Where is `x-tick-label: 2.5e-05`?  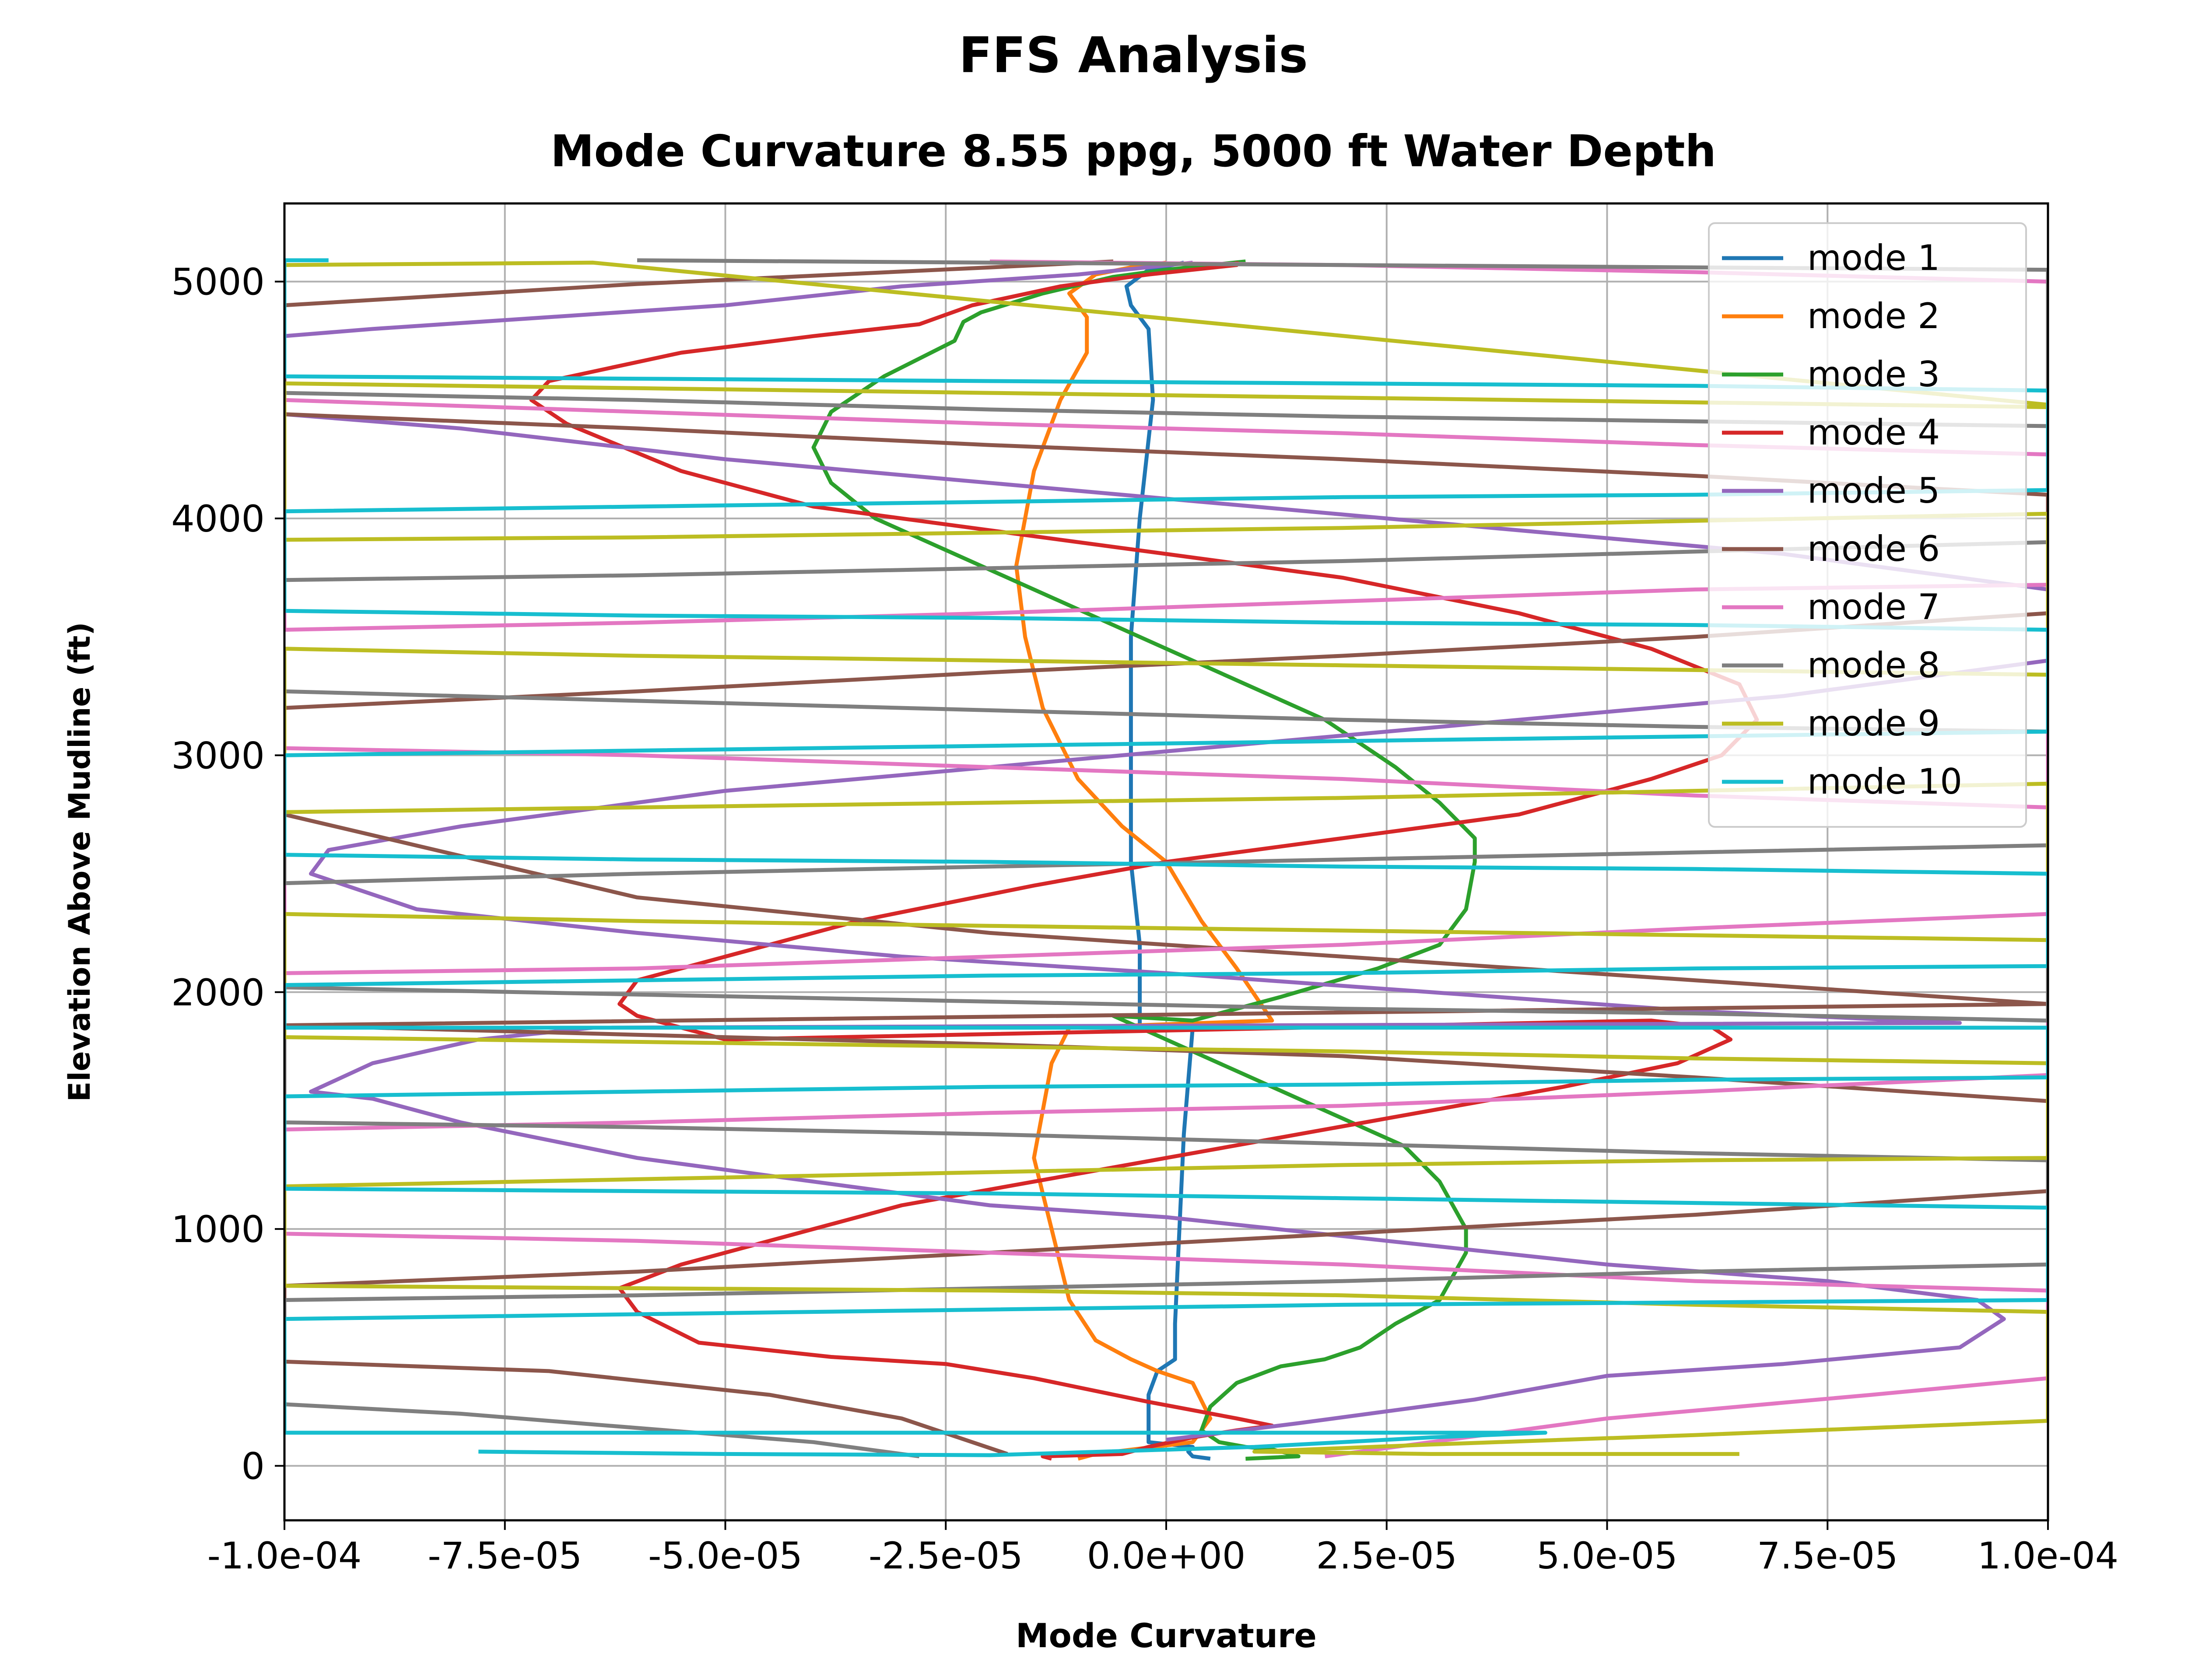 x-tick-label: 2.5e-05 is located at coordinates (1386, 1555).